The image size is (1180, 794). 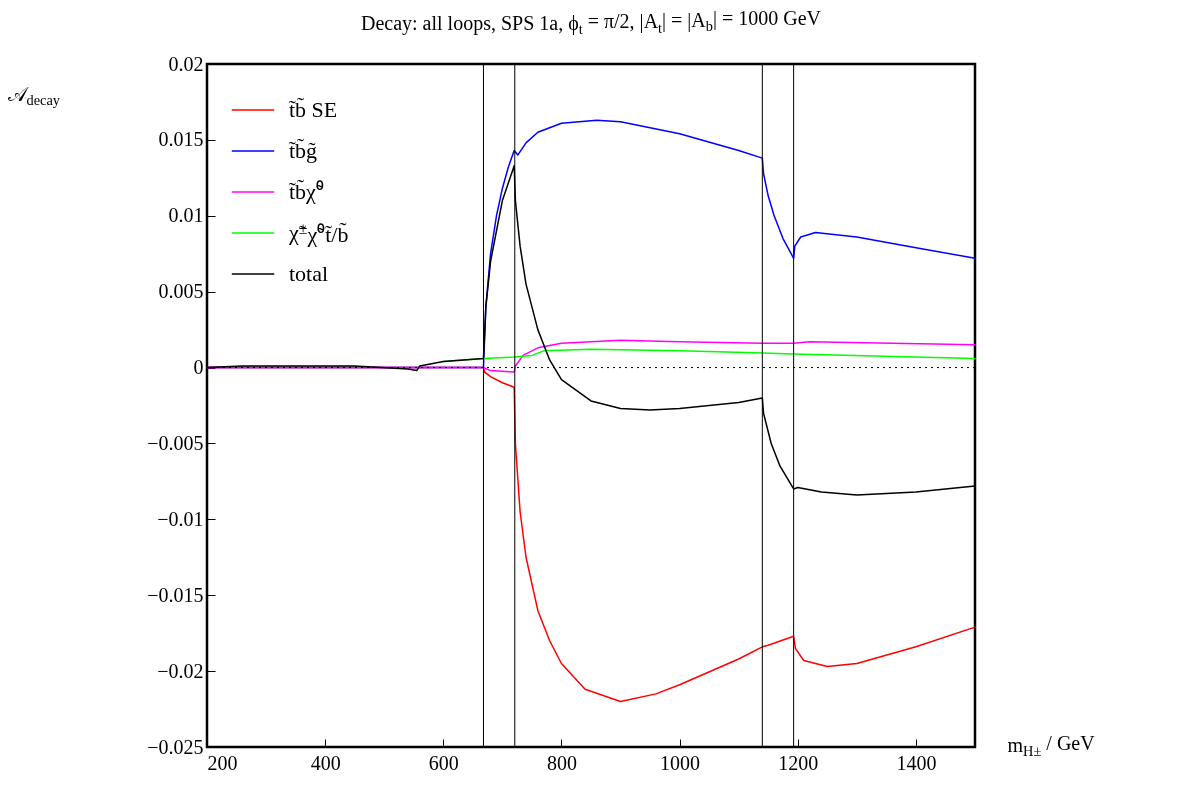 What do you see at coordinates (181, 291) in the screenshot?
I see `y-tick-label: 0.005` at bounding box center [181, 291].